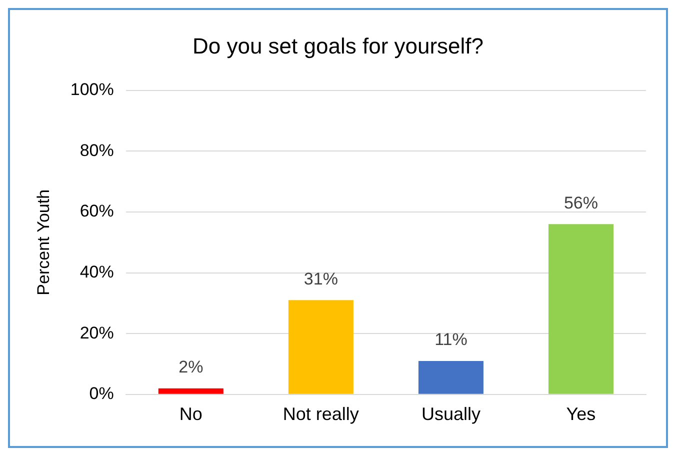 The height and width of the screenshot is (456, 676). Describe the element at coordinates (451, 340) in the screenshot. I see `data-label: 11%` at that location.